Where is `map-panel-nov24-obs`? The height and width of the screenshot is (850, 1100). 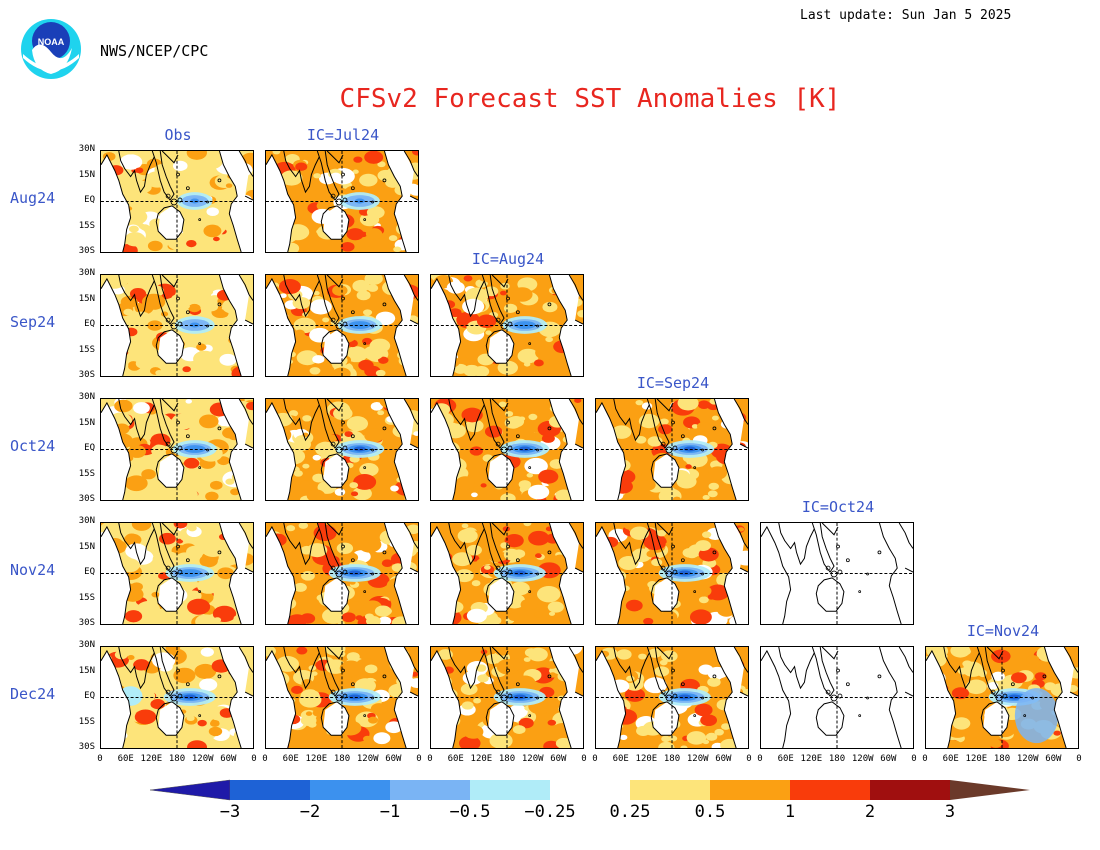
map-panel-nov24-obs is located at coordinates (177, 573).